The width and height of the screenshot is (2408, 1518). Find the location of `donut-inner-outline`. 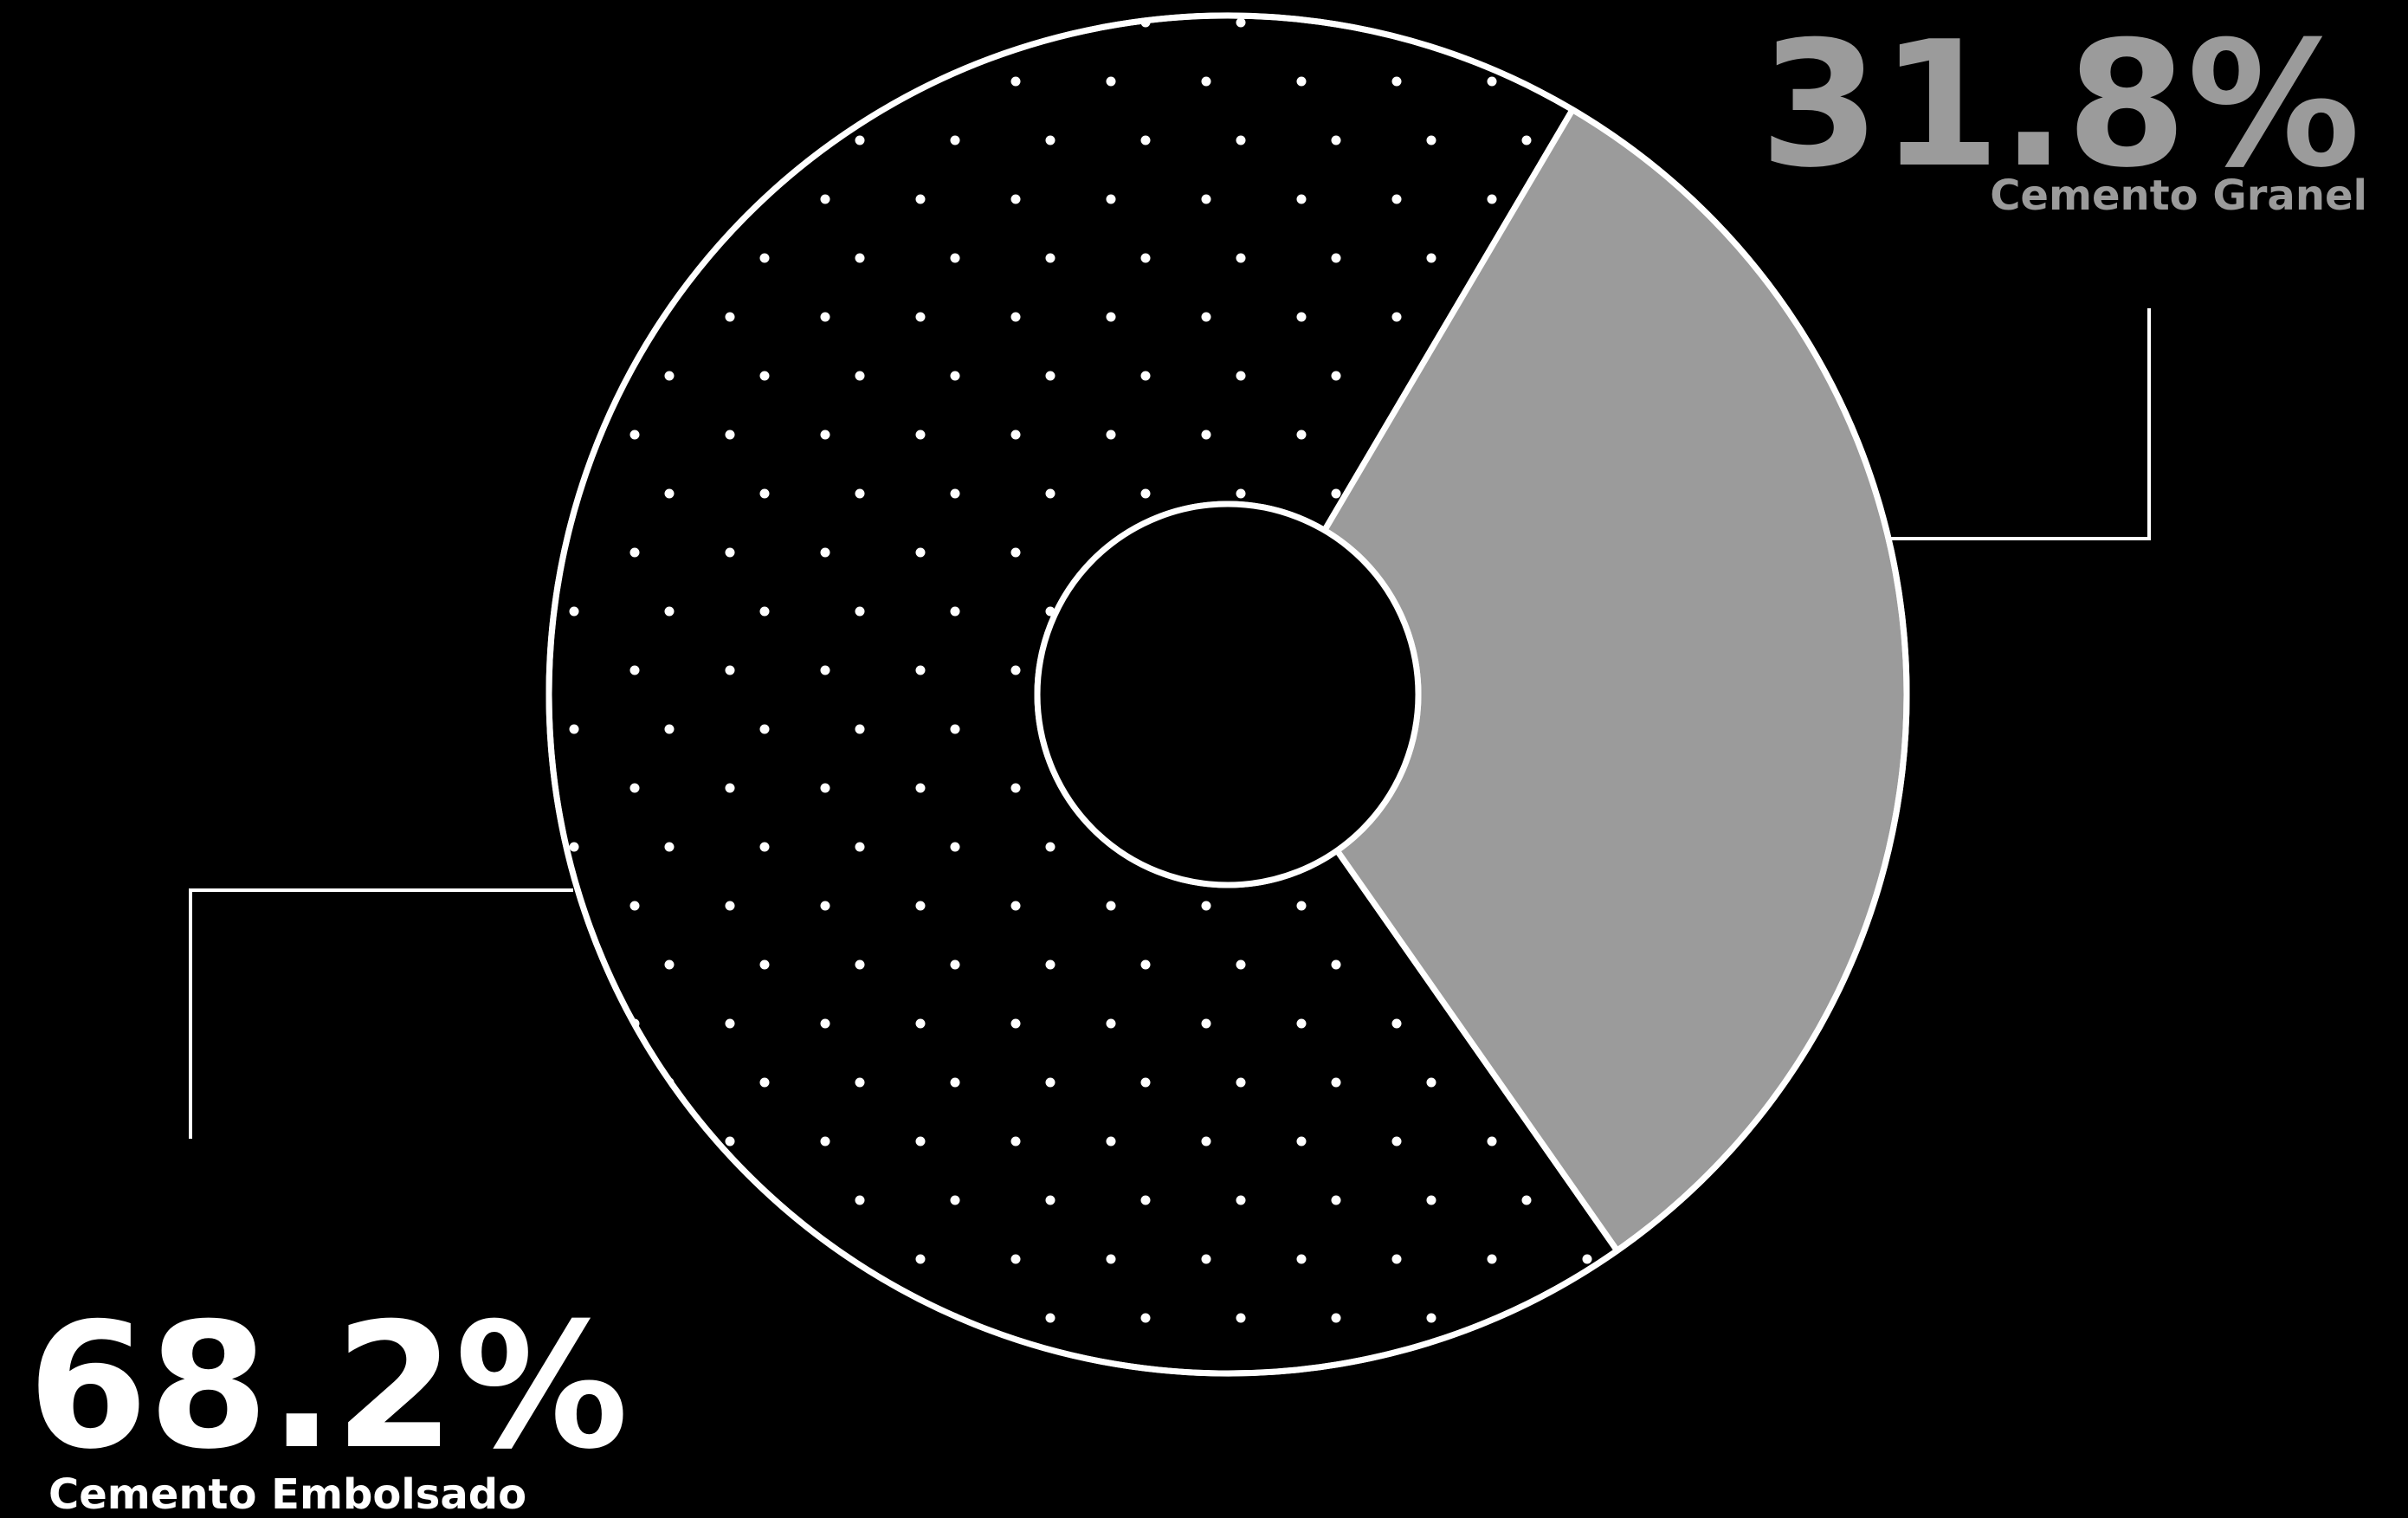

donut-inner-outline is located at coordinates (1228, 694).